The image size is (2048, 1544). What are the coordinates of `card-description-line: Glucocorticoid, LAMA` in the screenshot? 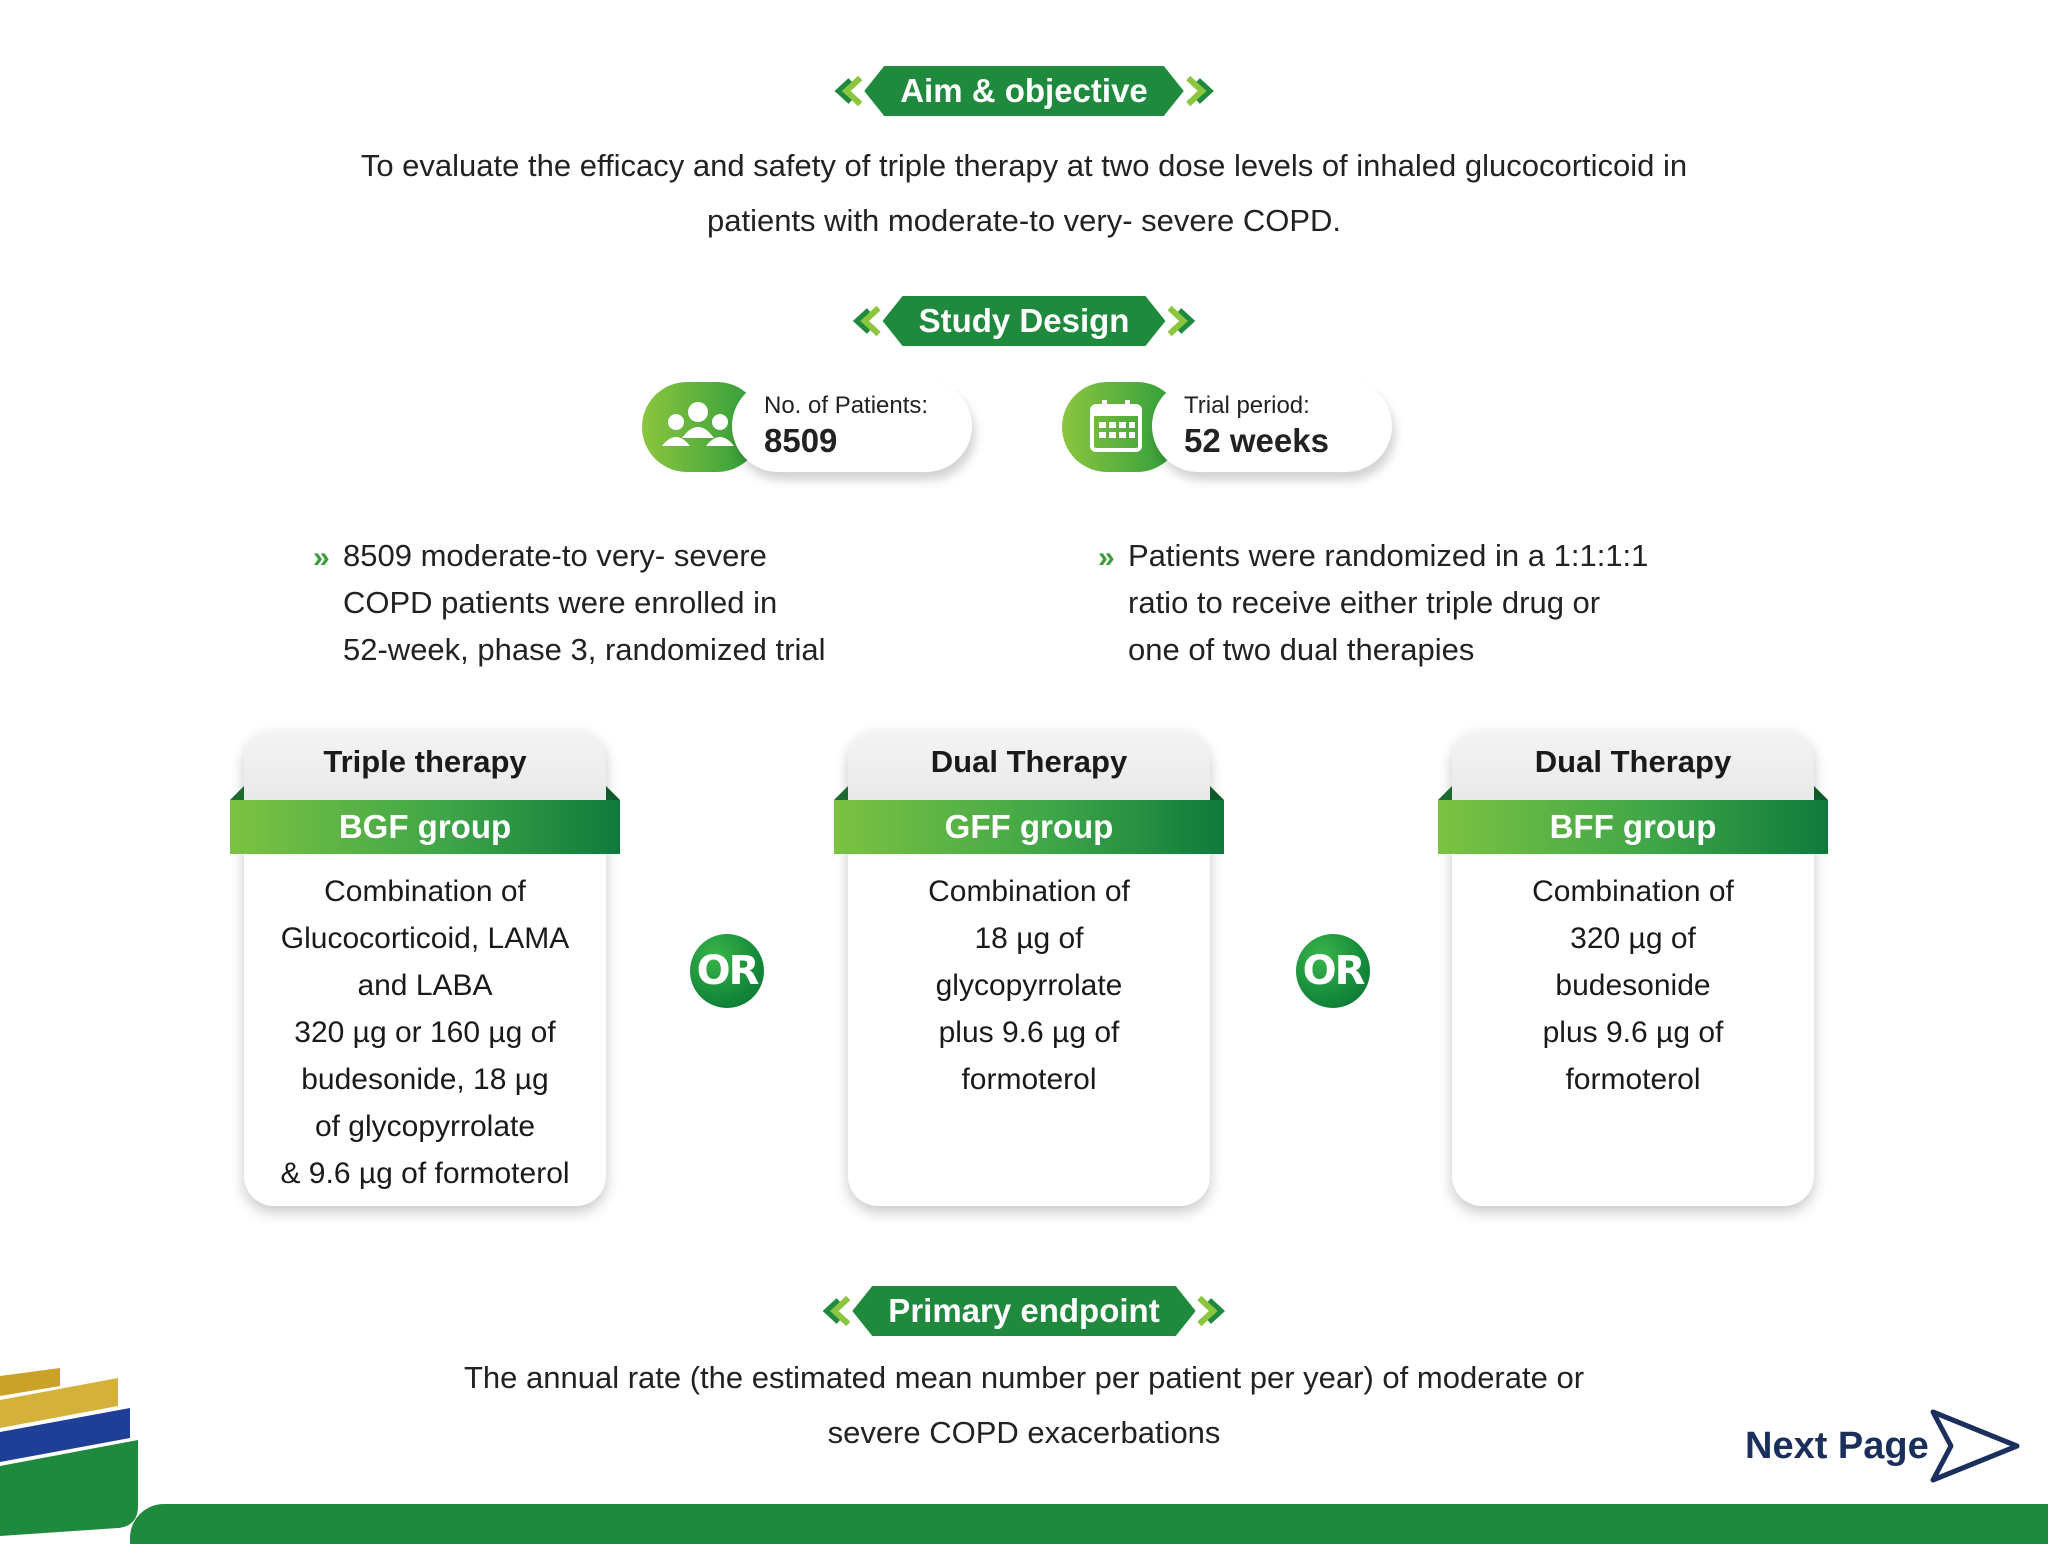 It's located at (425, 938).